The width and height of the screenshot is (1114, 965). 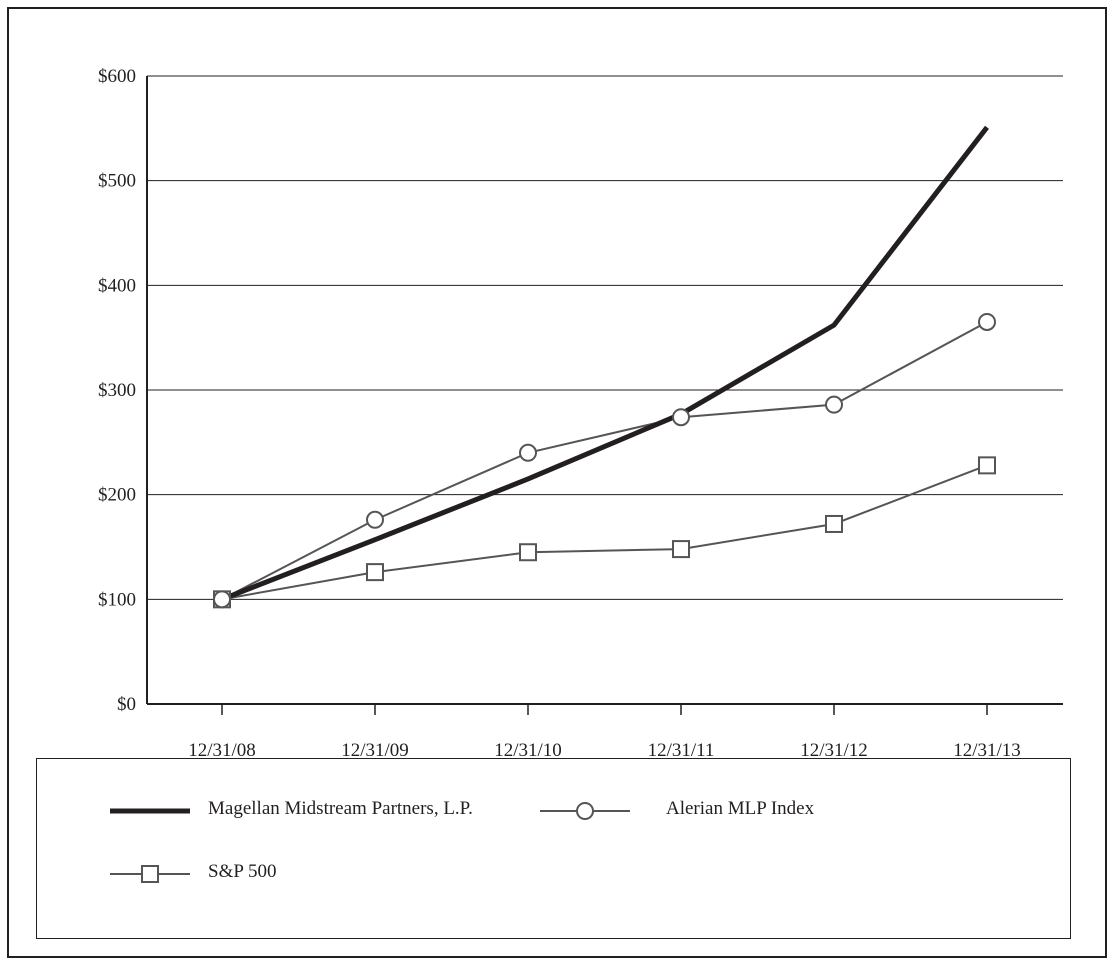 What do you see at coordinates (126, 704) in the screenshot?
I see `y-tick-label-0: $0` at bounding box center [126, 704].